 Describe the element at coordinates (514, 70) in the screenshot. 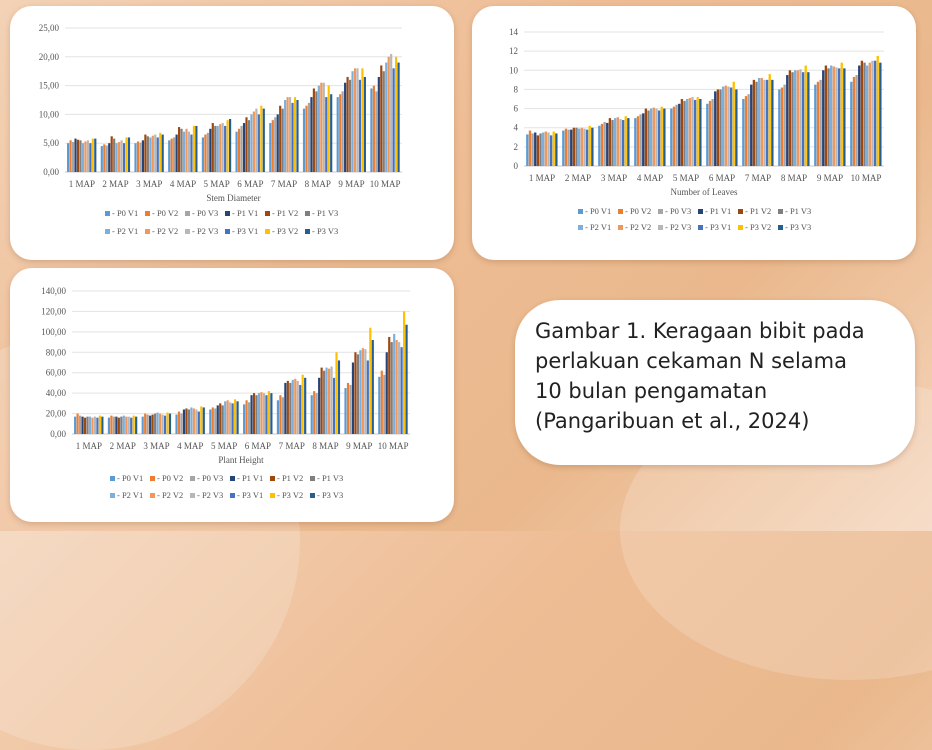

I see `y-tick-label: 10` at that location.